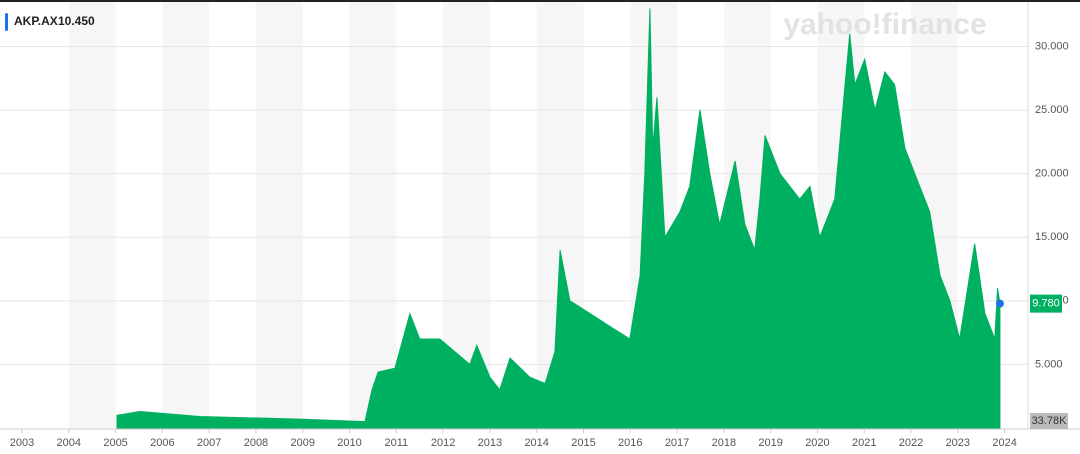 This screenshot has width=1080, height=454. I want to click on x-tick-label: 2019, so click(770, 443).